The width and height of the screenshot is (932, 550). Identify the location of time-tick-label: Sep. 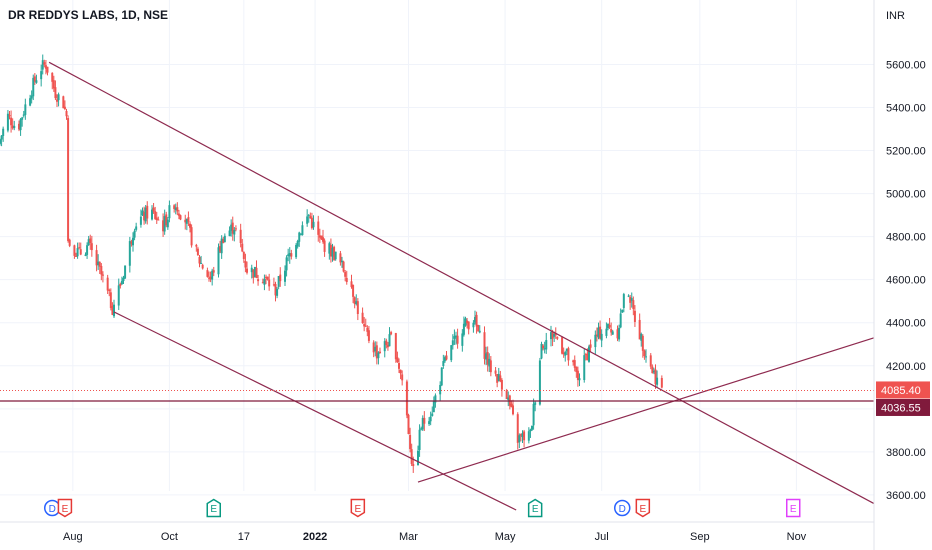
(700, 537).